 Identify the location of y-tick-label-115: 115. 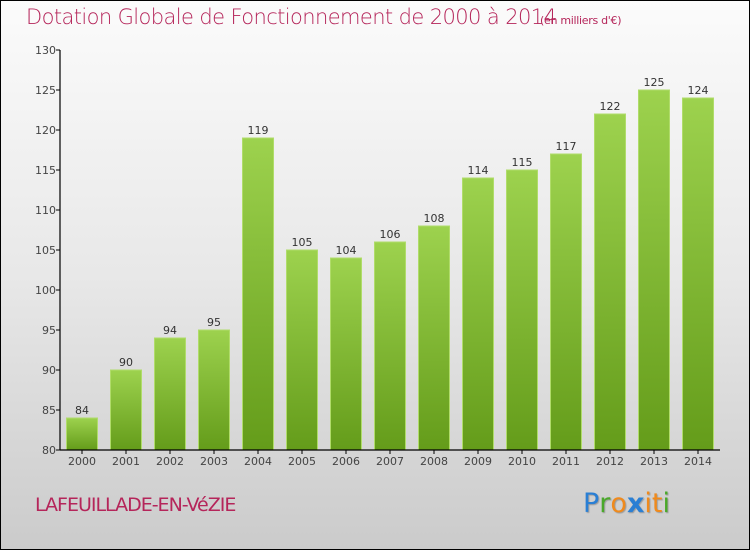
(45, 170).